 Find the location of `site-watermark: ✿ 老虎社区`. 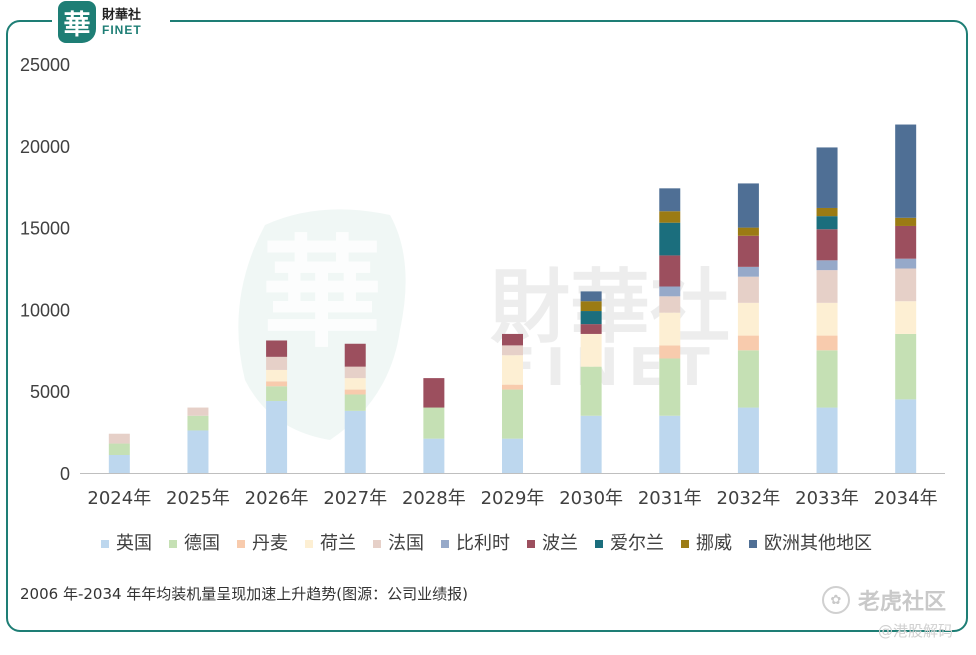

site-watermark: ✿ 老虎社区 is located at coordinates (884, 600).